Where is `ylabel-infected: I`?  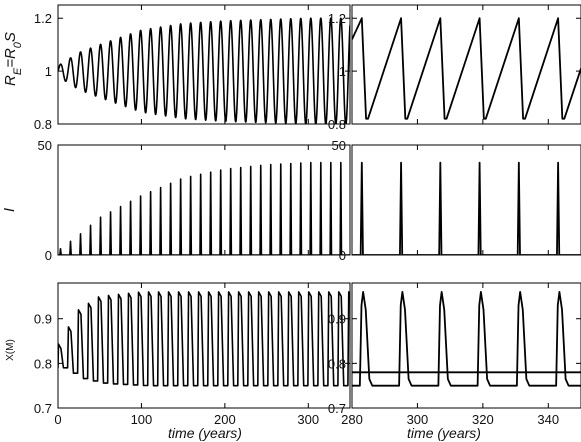
ylabel-infected: I is located at coordinates (9, 210).